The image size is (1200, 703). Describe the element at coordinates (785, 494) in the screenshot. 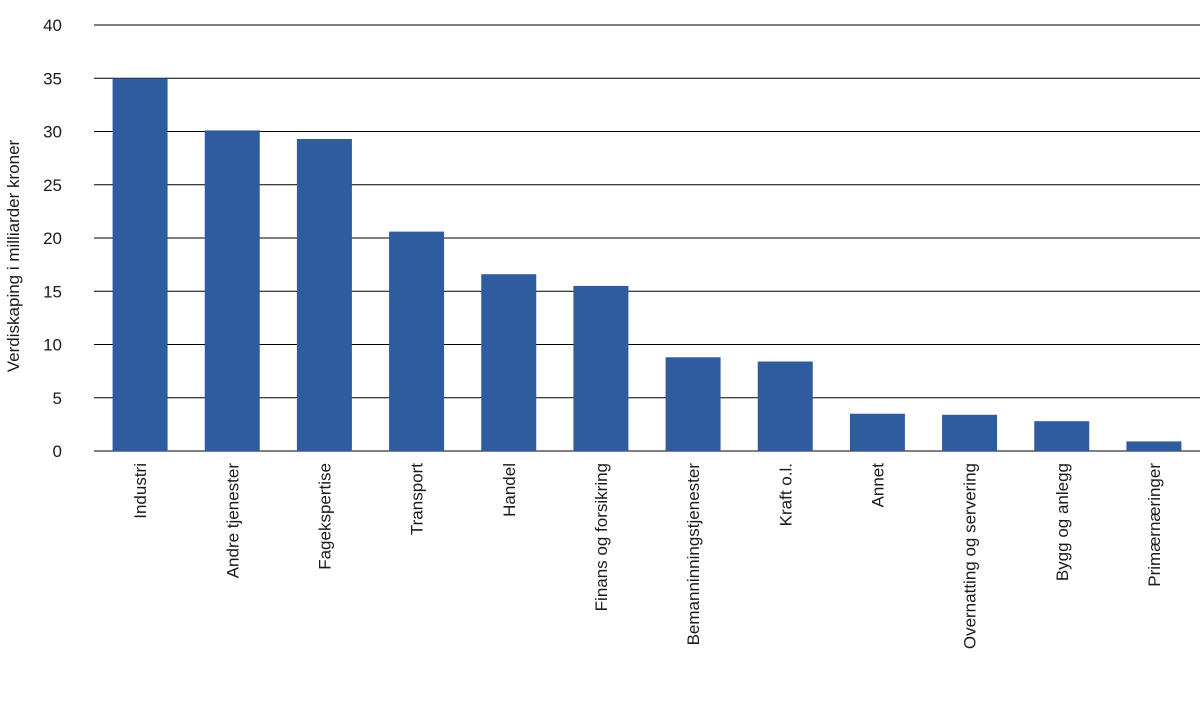

I see `x-tick-label: Kraft o.l.` at that location.